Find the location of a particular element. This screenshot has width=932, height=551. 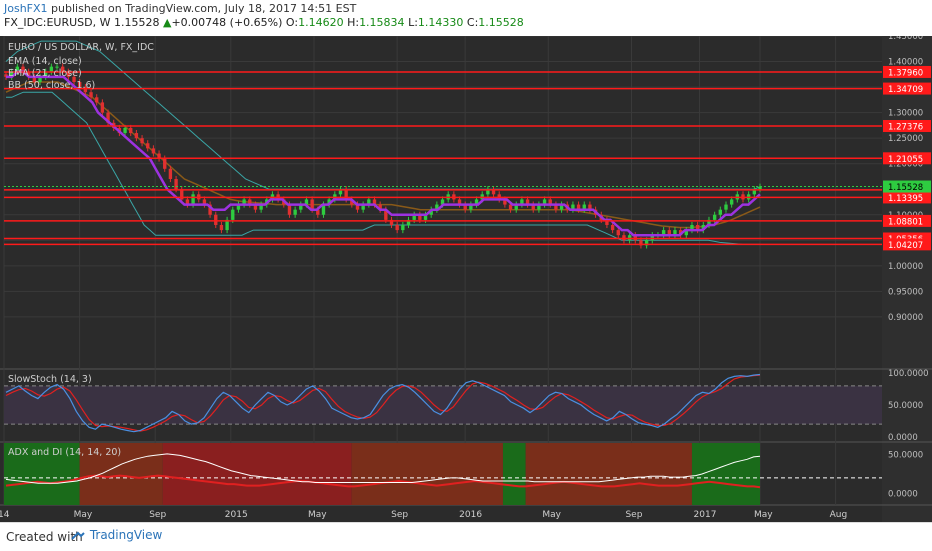

stoch-k-line is located at coordinates (383, 403).